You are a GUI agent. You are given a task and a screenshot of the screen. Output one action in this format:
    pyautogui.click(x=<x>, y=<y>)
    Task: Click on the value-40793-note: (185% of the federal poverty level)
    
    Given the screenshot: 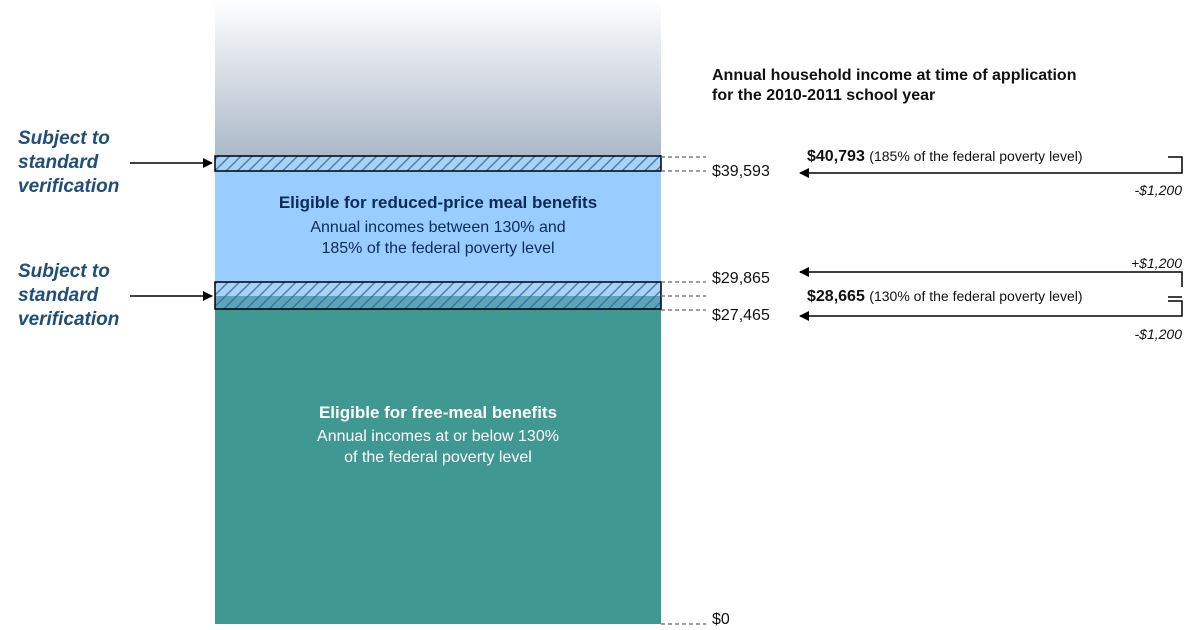 What is the action you would take?
    pyautogui.click(x=976, y=156)
    